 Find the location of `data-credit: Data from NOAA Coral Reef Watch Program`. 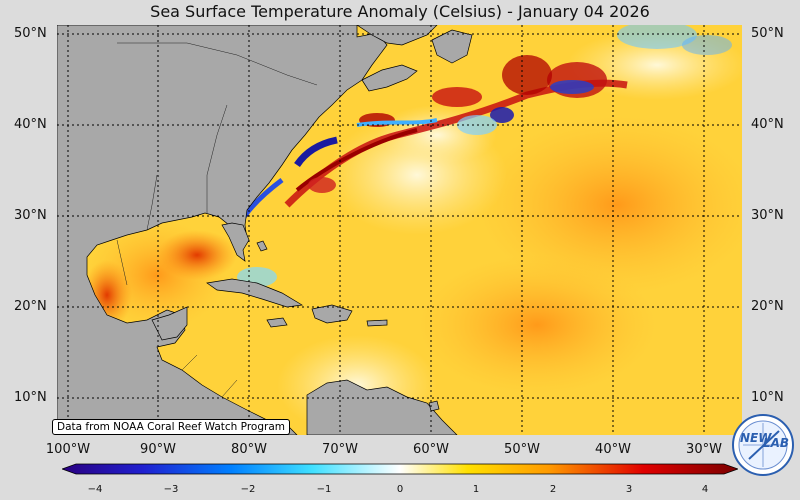

data-credit: Data from NOAA Coral Reef Watch Program is located at coordinates (171, 427).